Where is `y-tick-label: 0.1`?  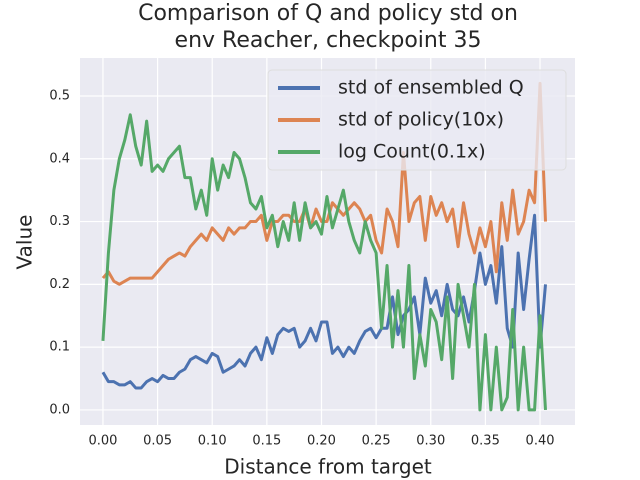
y-tick-label: 0.1 is located at coordinates (59, 347).